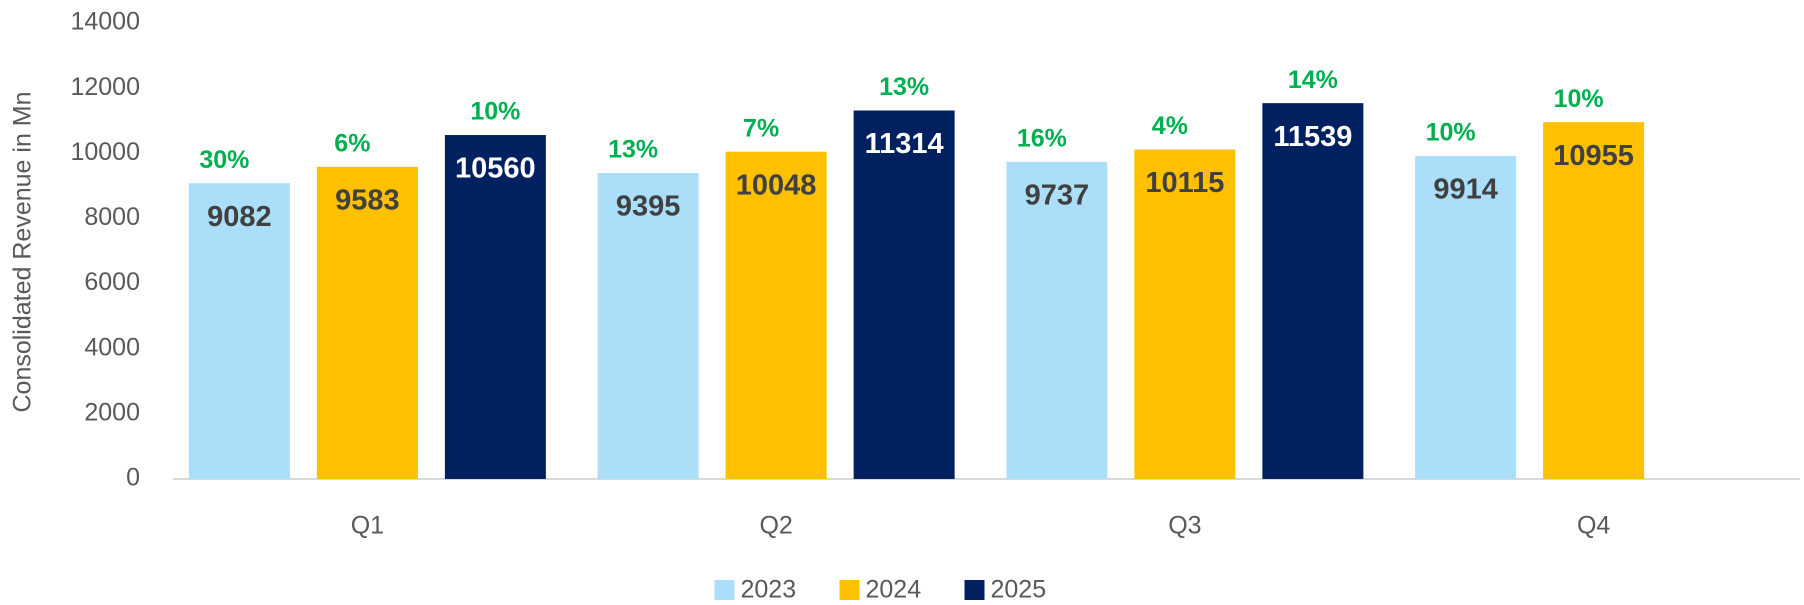 Image resolution: width=1804 pixels, height=605 pixels. Describe the element at coordinates (775, 526) in the screenshot. I see `x-tick-label: Q2` at that location.